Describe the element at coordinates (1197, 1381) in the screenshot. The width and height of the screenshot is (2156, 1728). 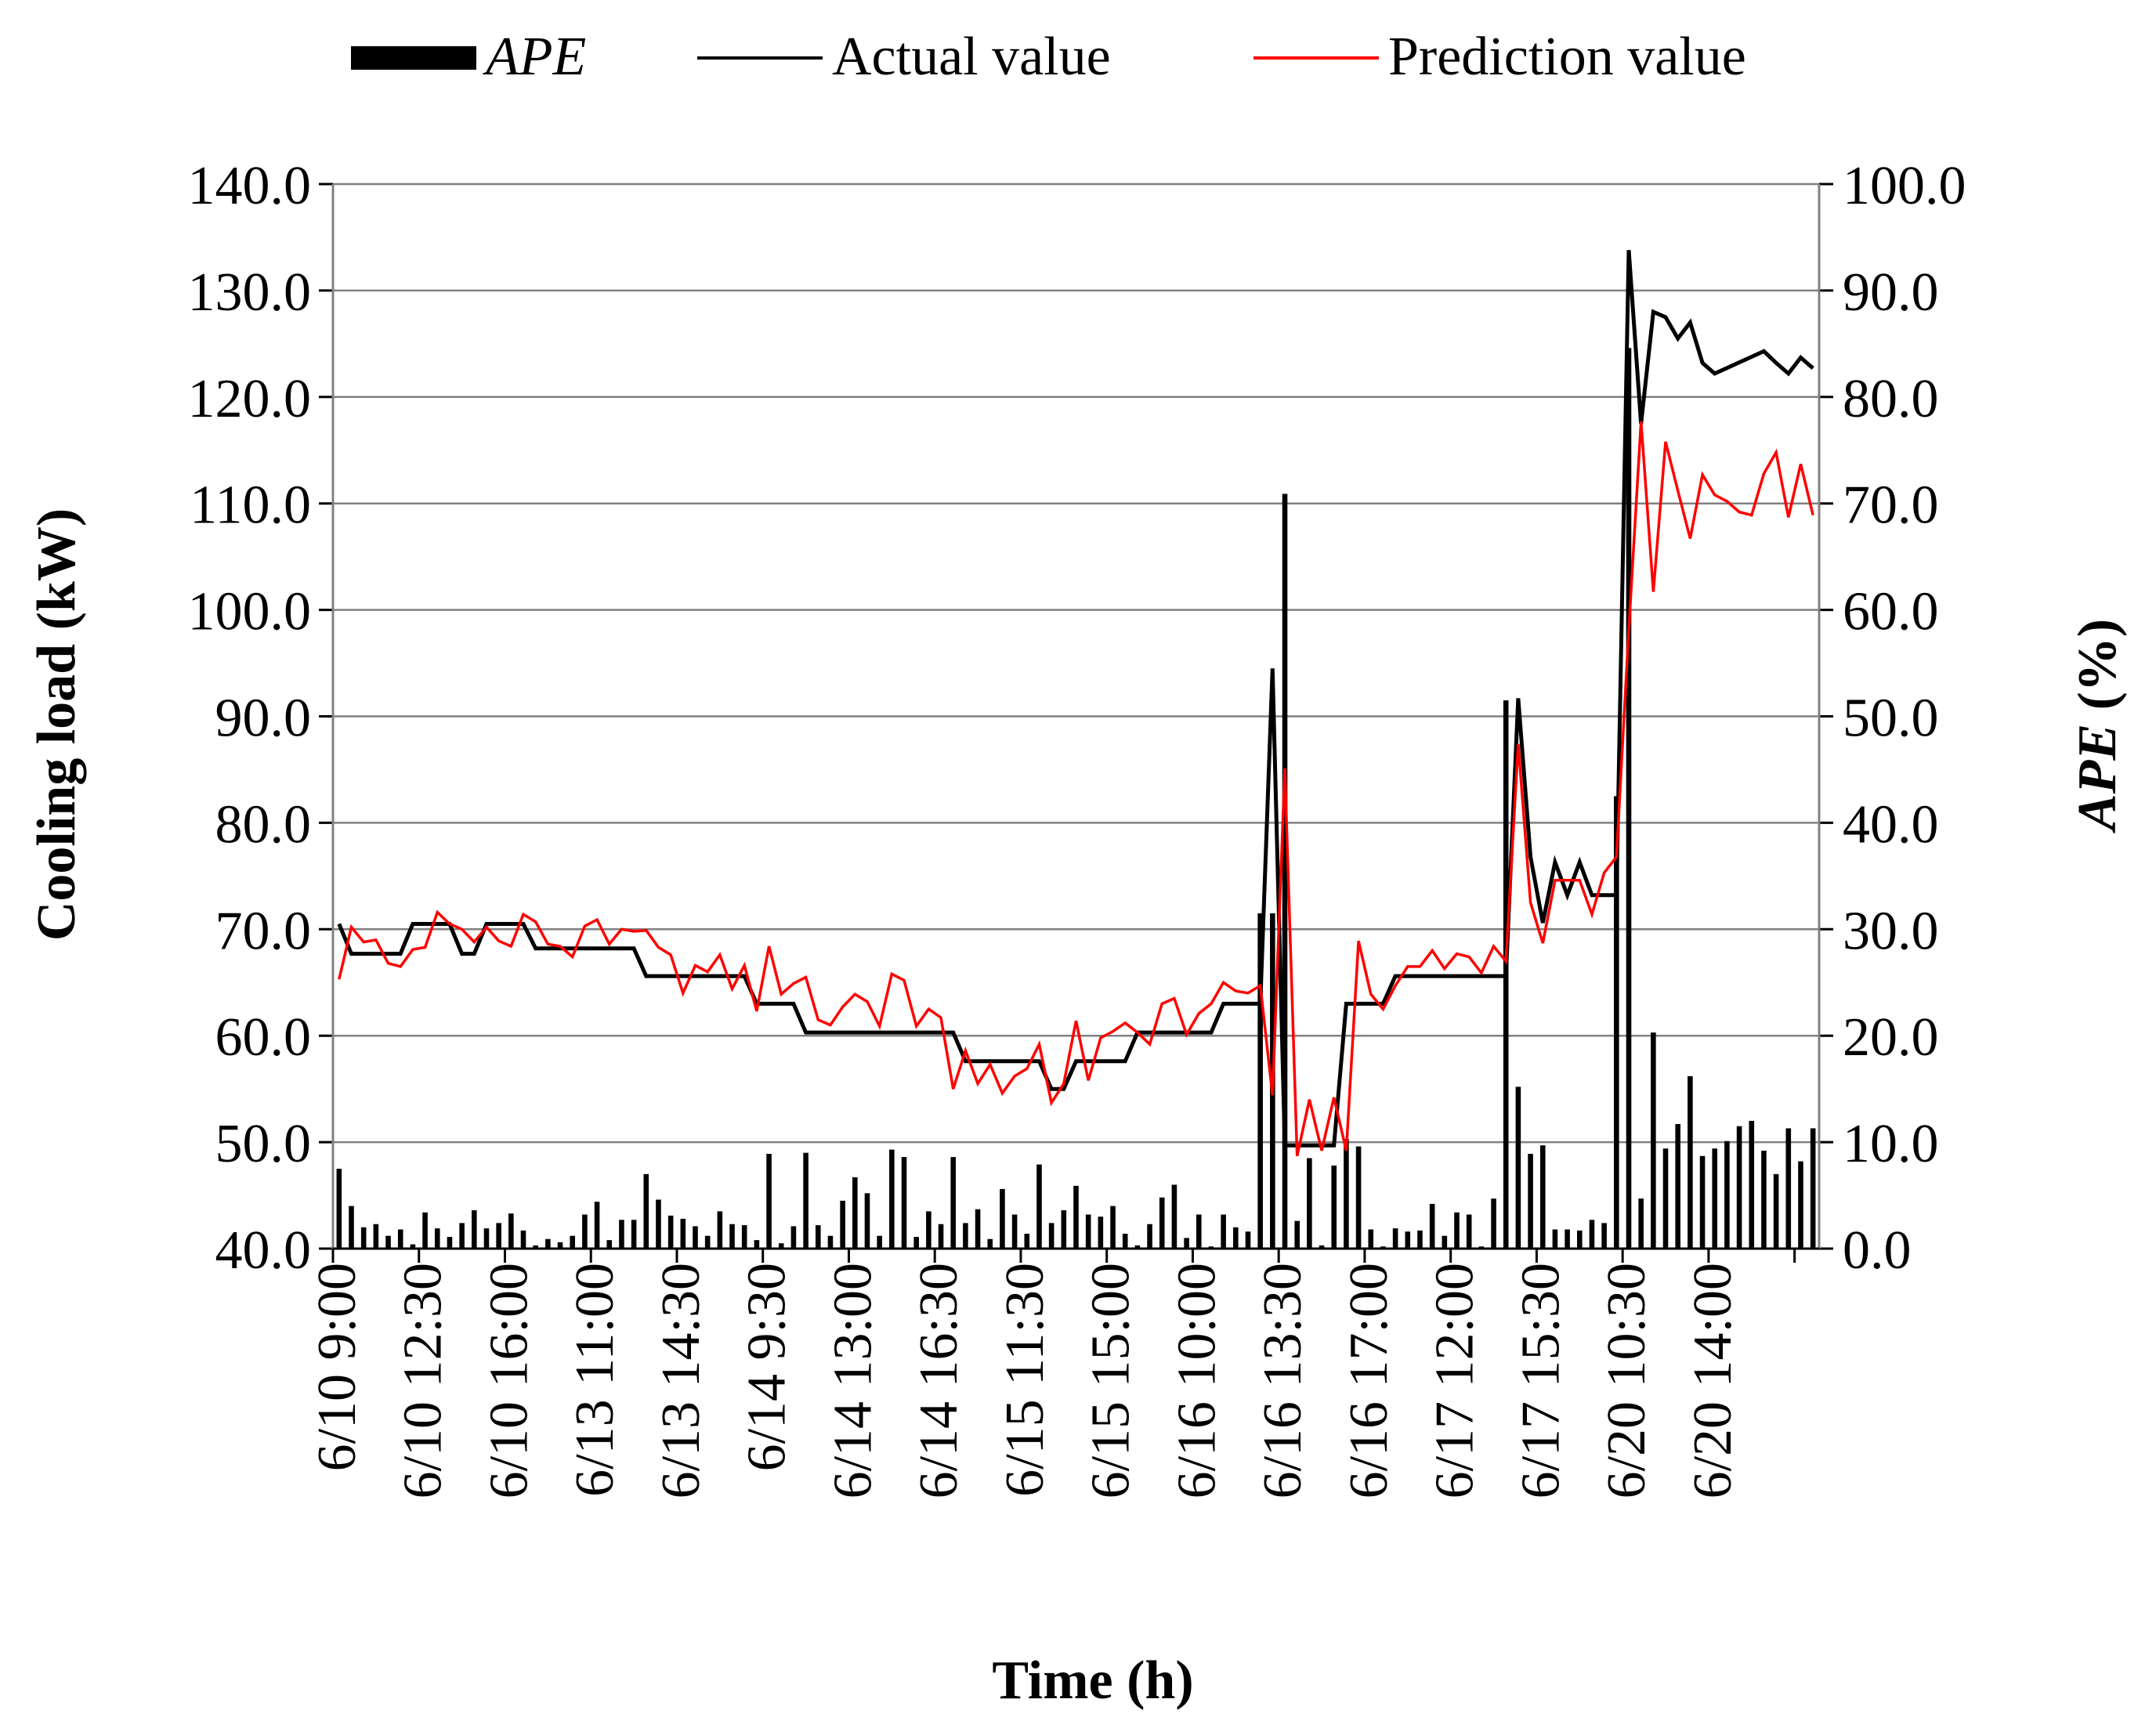
I see `x-tick-label: 6/16 10:00` at that location.